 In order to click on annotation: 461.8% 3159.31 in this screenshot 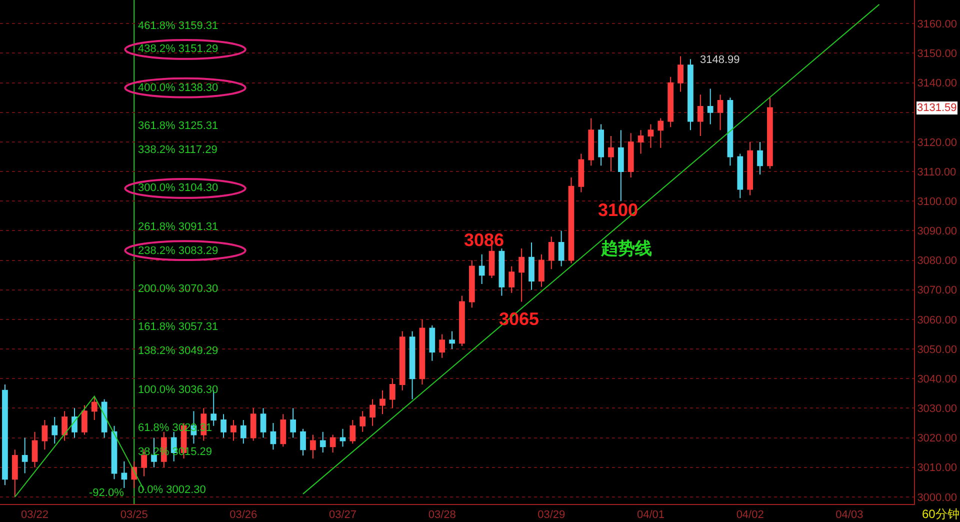, I will do `click(178, 26)`.